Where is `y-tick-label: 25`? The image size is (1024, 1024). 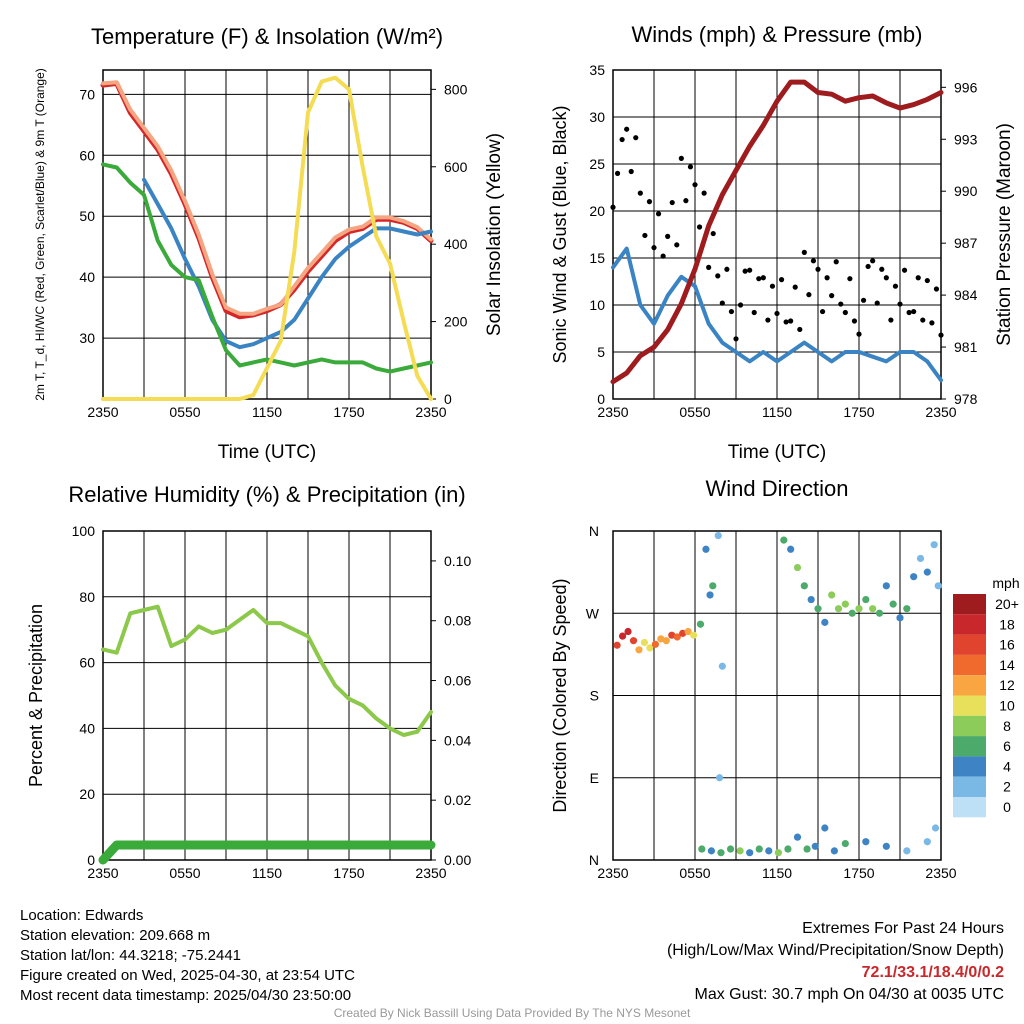 y-tick-label: 25 is located at coordinates (597, 164).